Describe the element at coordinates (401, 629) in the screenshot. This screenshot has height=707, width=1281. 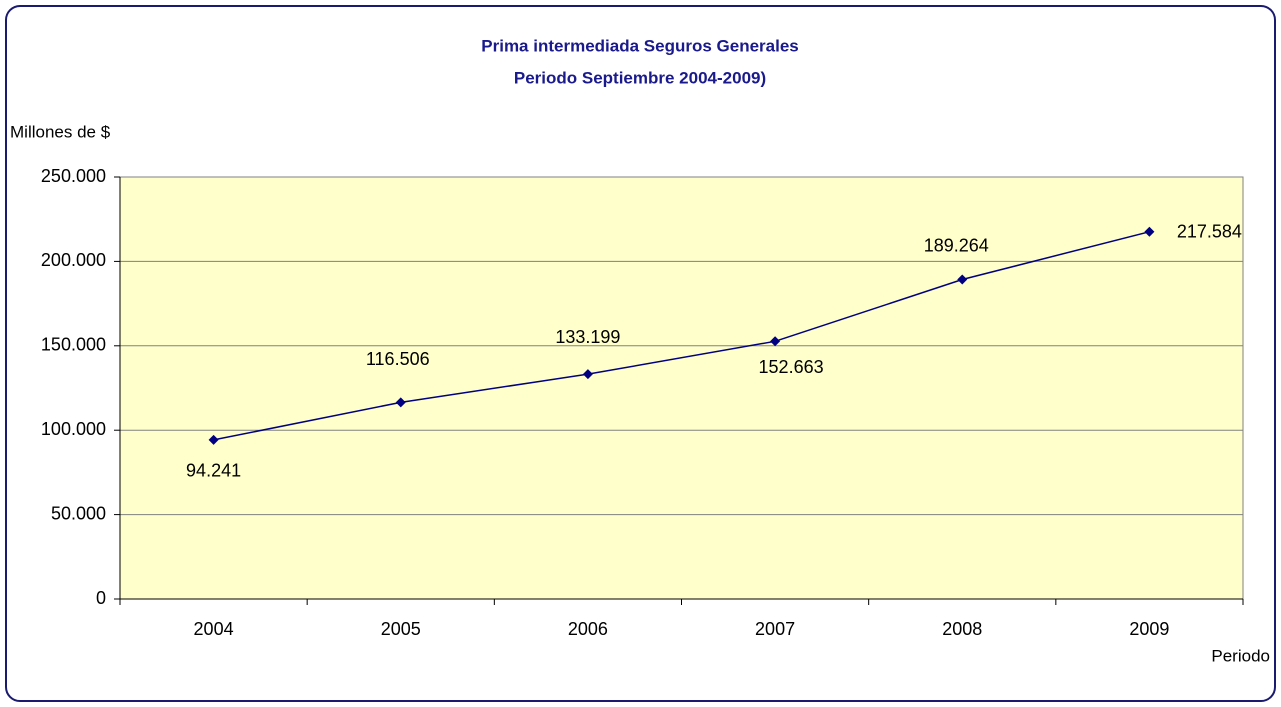
I see `x-tick-label: 2005` at that location.